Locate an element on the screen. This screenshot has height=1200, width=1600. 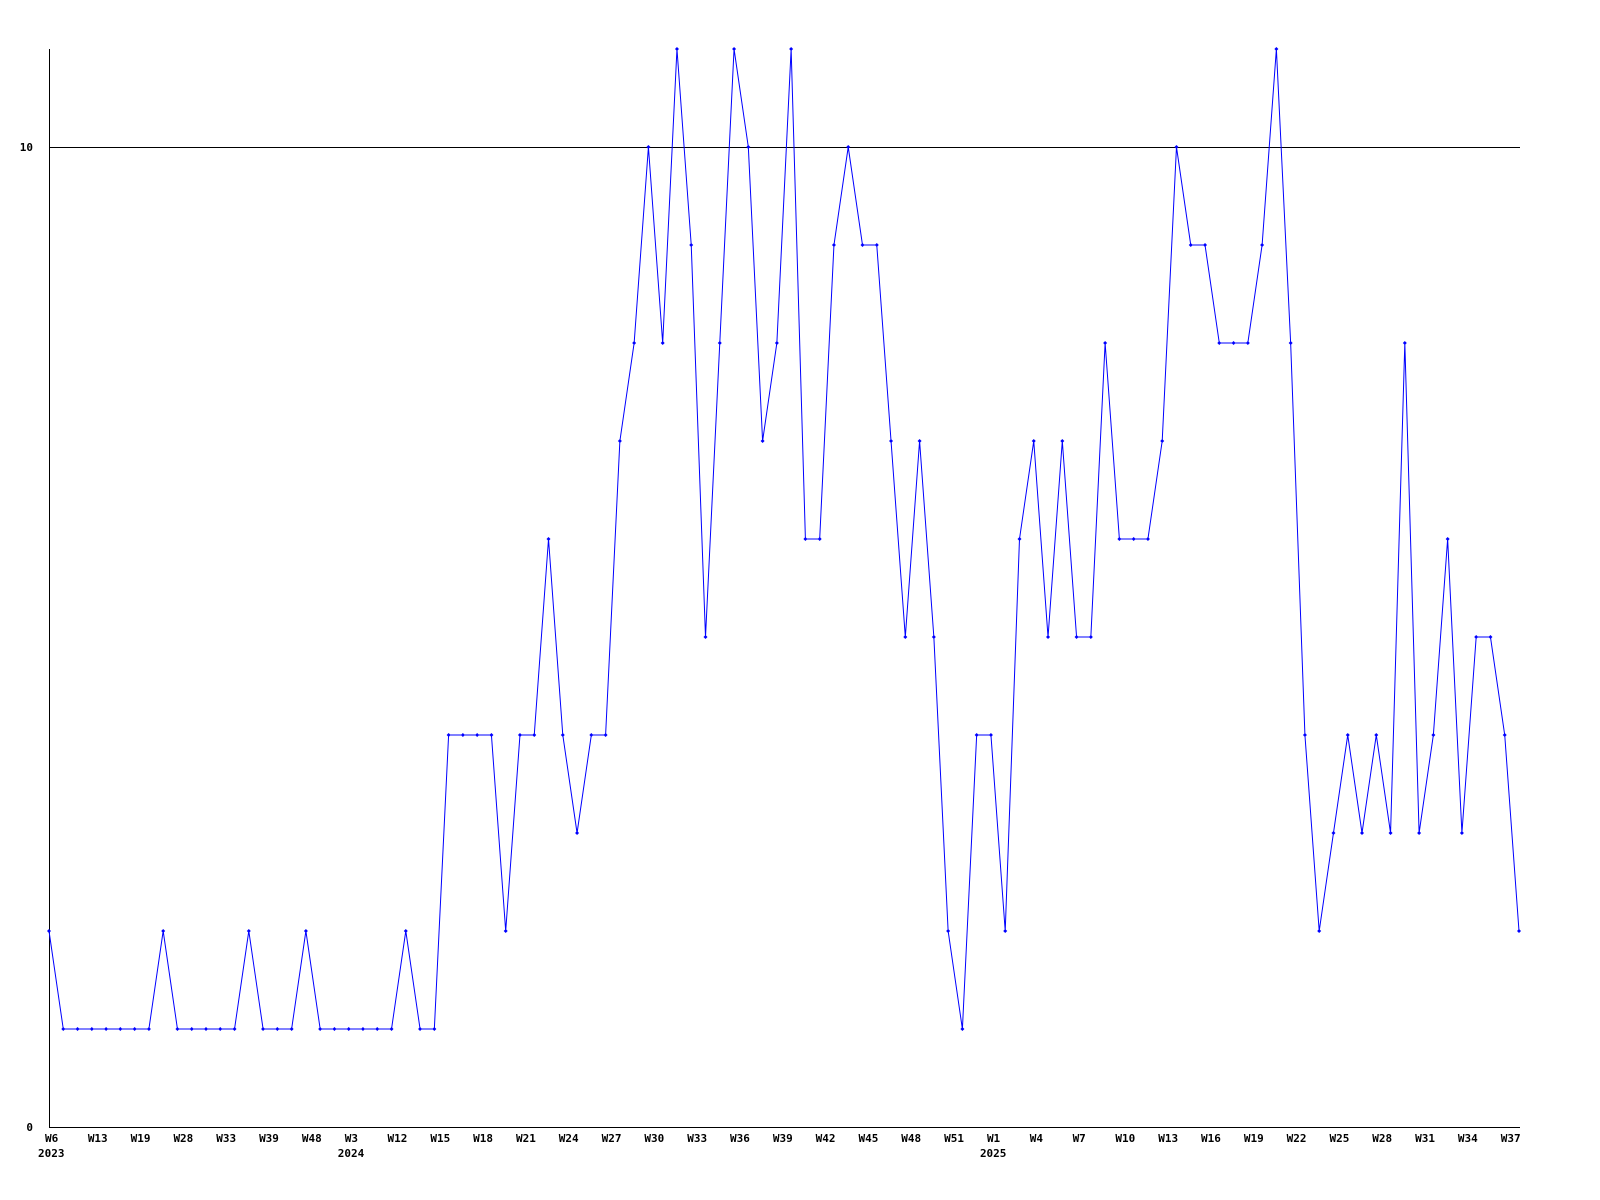
x-tick-label: W28 is located at coordinates (1382, 1138).